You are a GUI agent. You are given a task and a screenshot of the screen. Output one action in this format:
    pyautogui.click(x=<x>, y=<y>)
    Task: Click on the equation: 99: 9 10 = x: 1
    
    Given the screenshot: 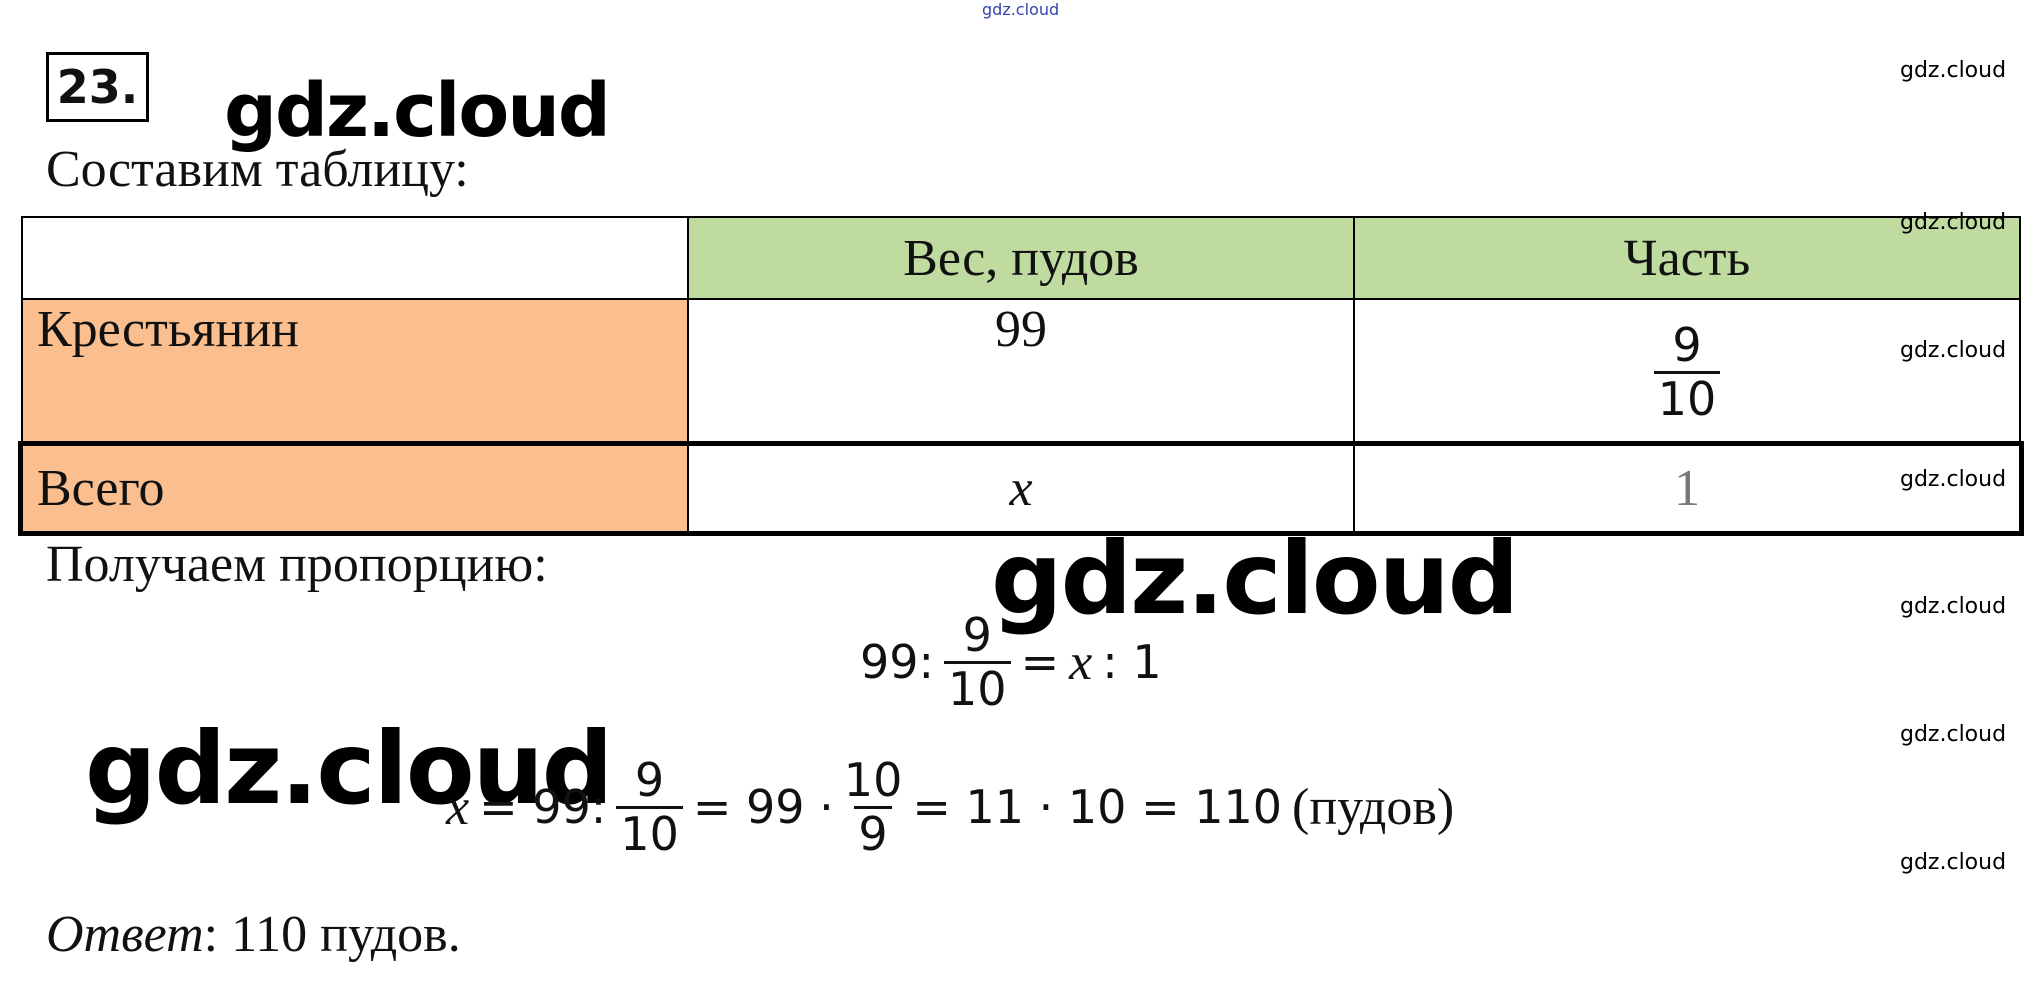 What is the action you would take?
    pyautogui.click(x=1011, y=662)
    